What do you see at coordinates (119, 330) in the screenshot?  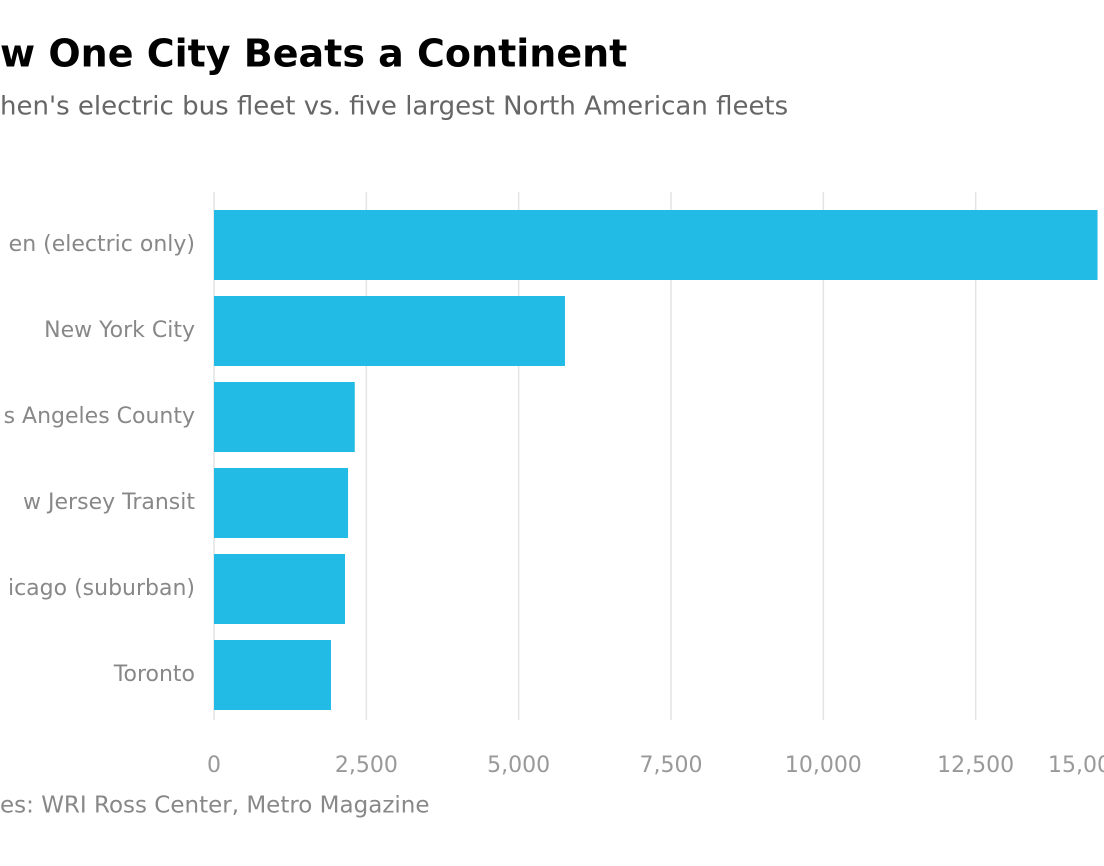 I see `y-tick-label: New York City` at bounding box center [119, 330].